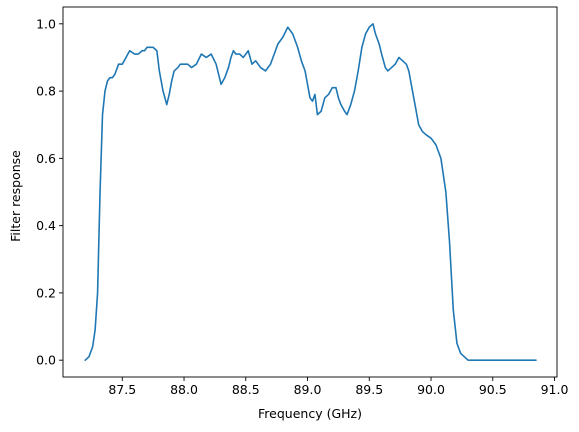 Image resolution: width=579 pixels, height=432 pixels. What do you see at coordinates (46, 225) in the screenshot?
I see `y-tick-label: 0.4` at bounding box center [46, 225].